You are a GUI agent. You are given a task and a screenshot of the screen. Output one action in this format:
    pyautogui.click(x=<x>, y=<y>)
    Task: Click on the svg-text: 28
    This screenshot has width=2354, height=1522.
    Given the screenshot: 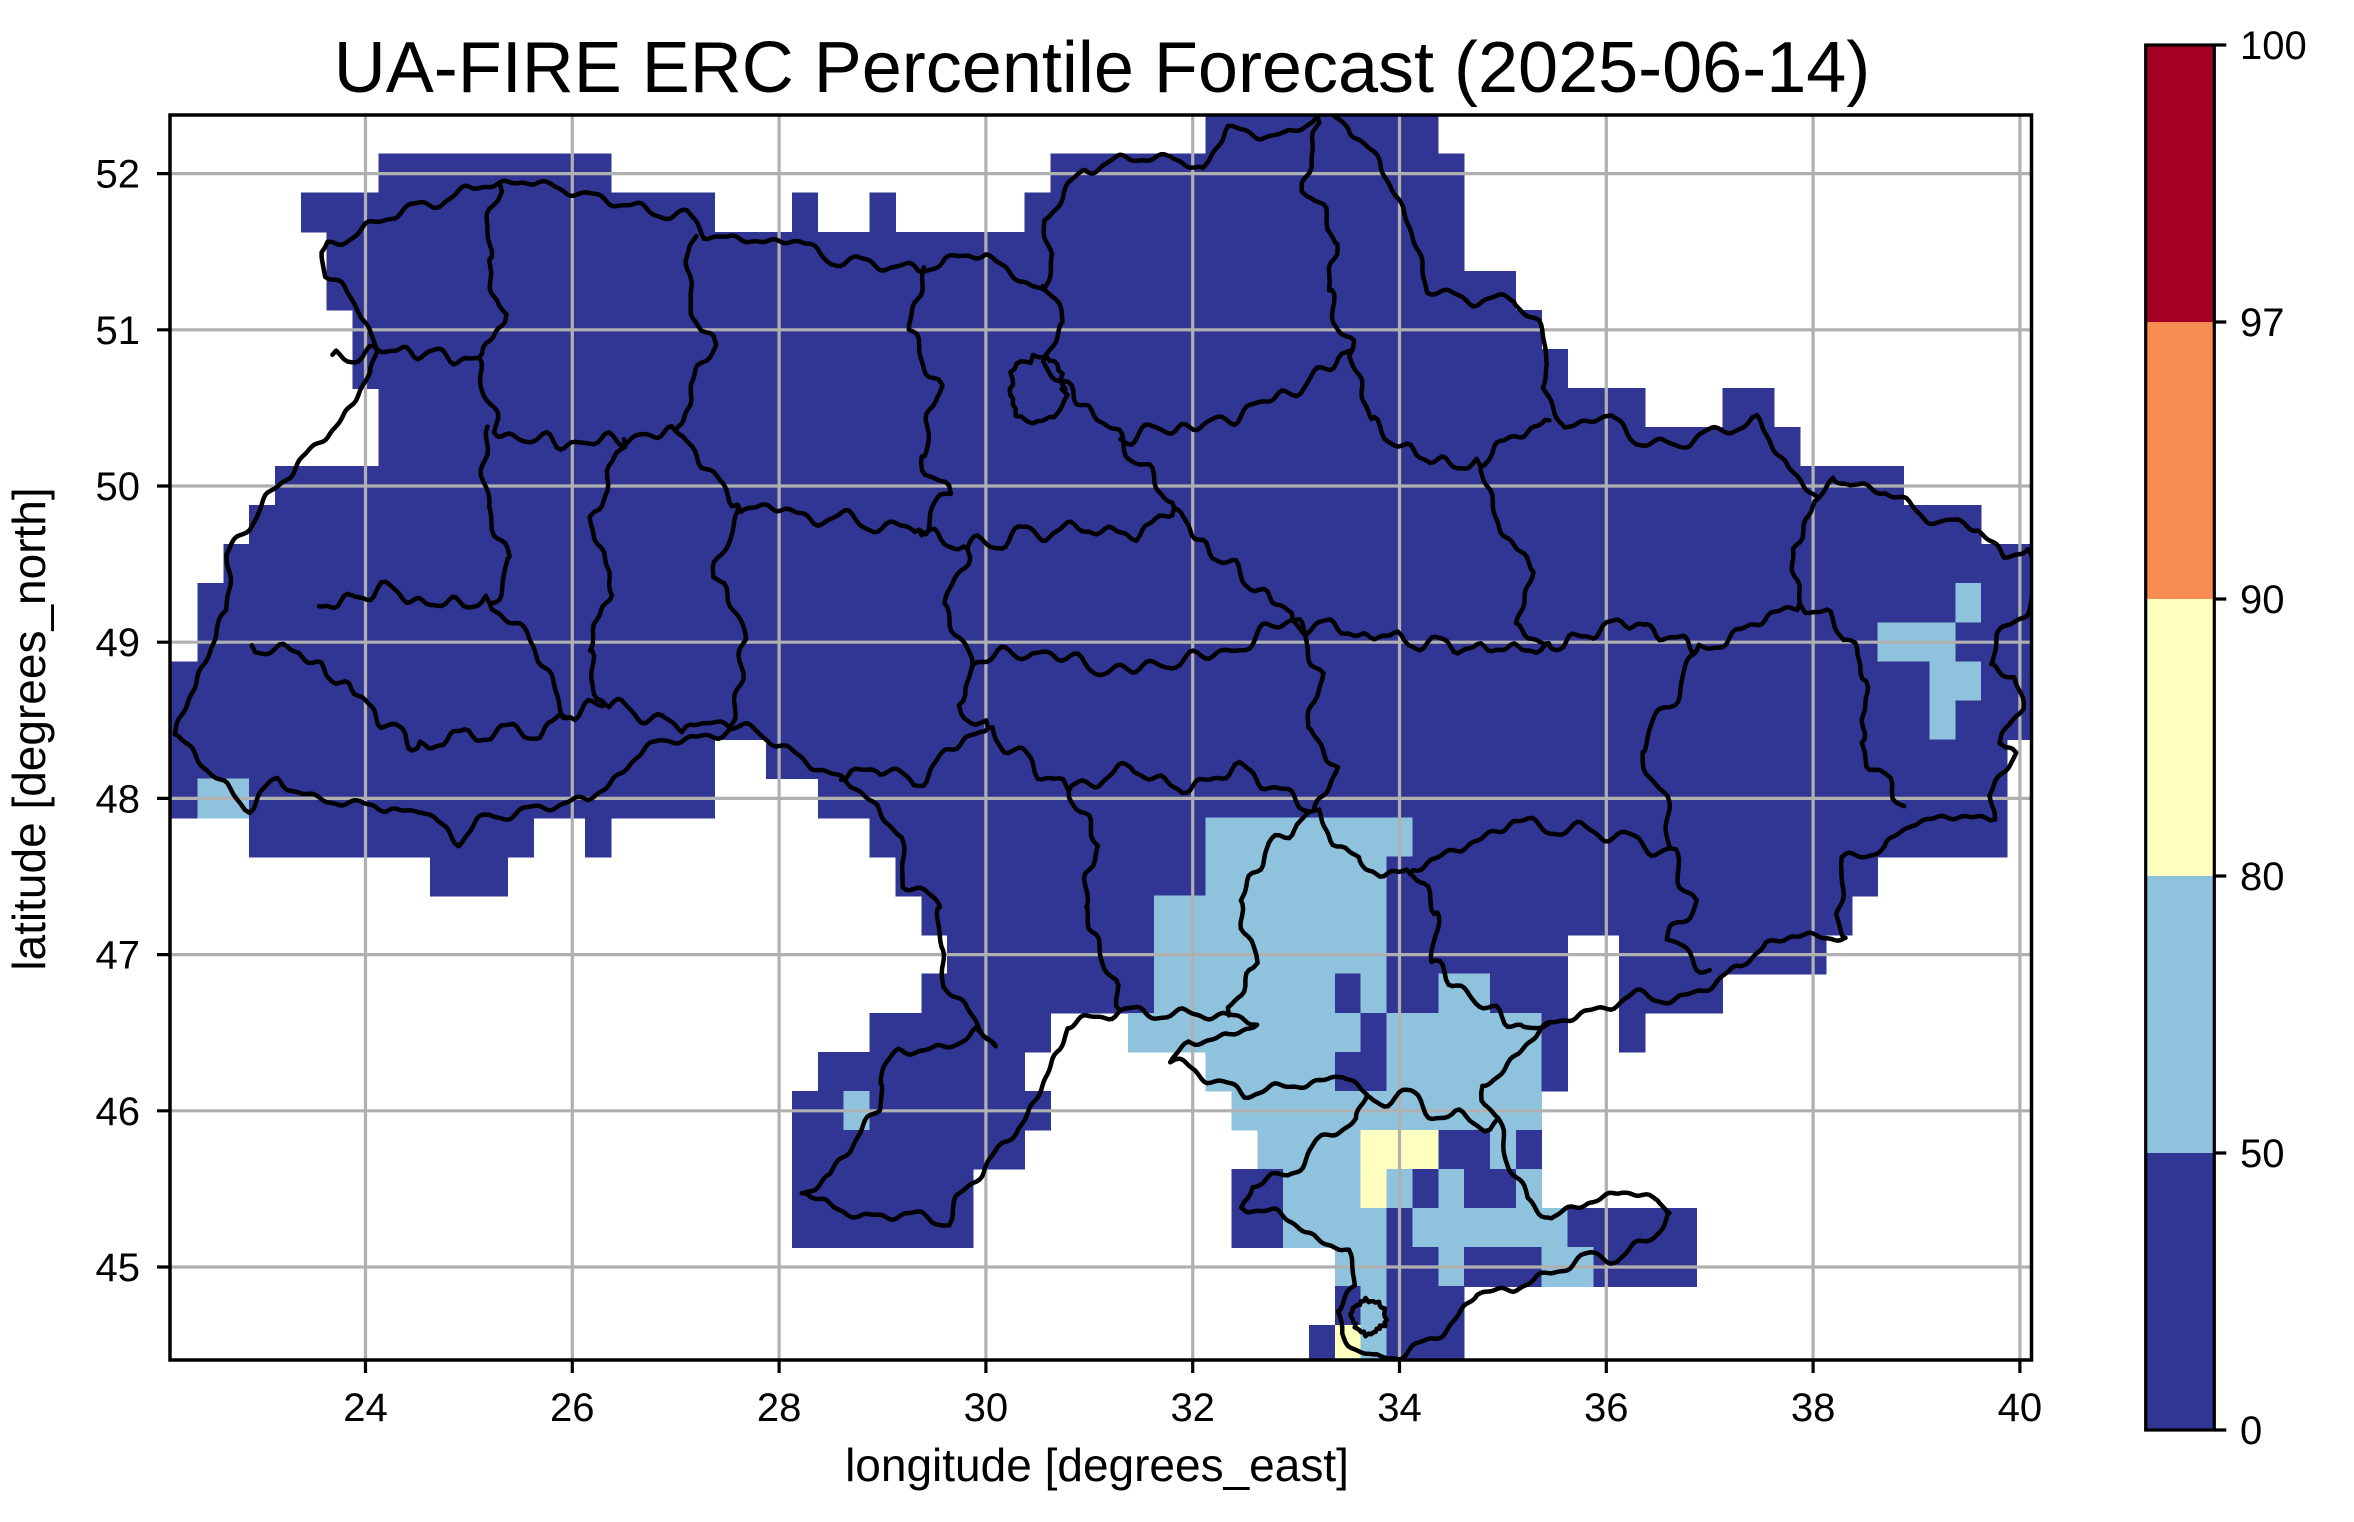 What is the action you would take?
    pyautogui.click(x=779, y=1408)
    